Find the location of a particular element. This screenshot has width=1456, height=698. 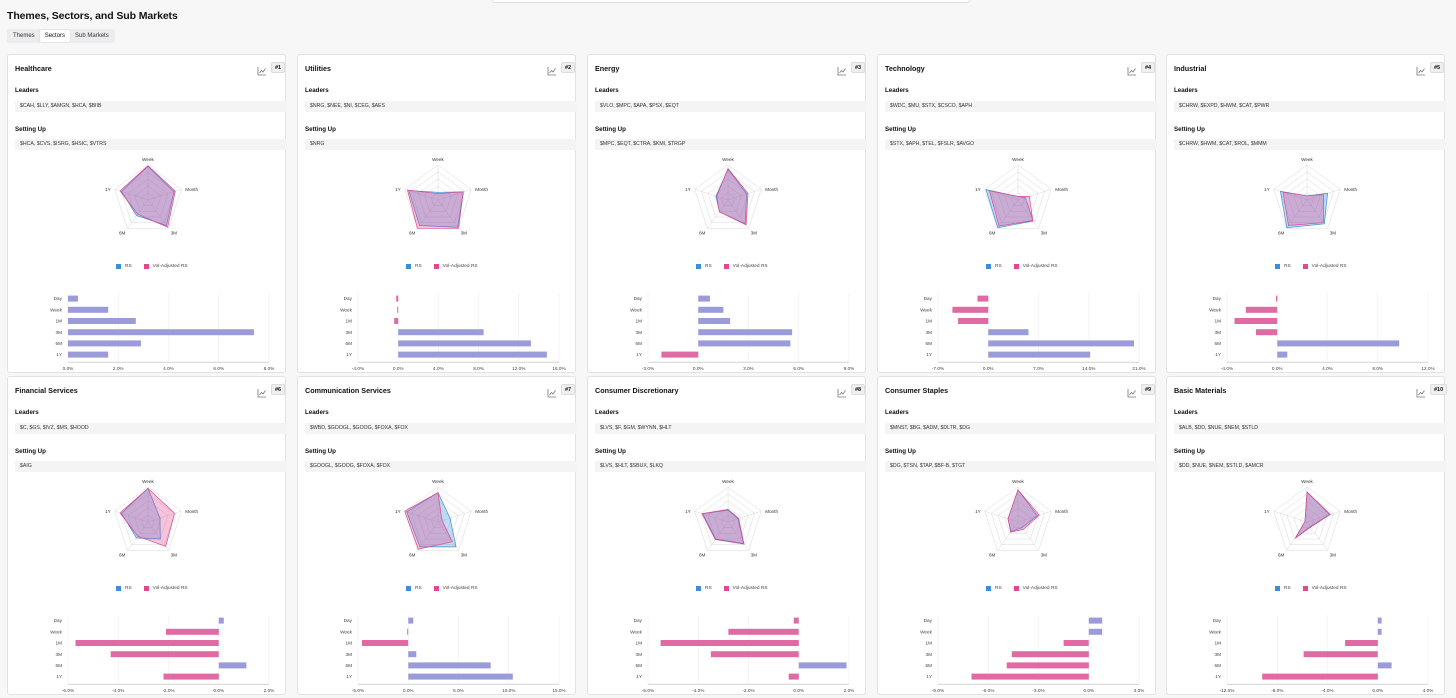

bar-tick-label: -4.0% is located at coordinates (1227, 368).